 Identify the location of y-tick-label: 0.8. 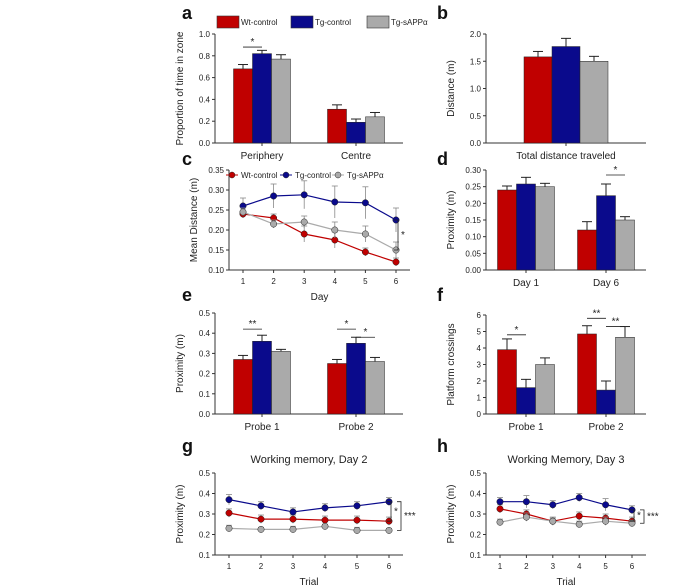
(205, 56).